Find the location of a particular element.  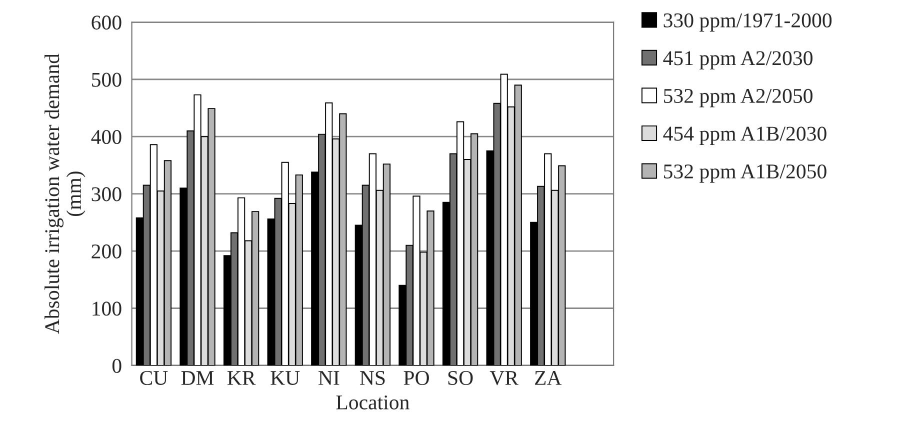

y-tick-label: 500 is located at coordinates (107, 79).